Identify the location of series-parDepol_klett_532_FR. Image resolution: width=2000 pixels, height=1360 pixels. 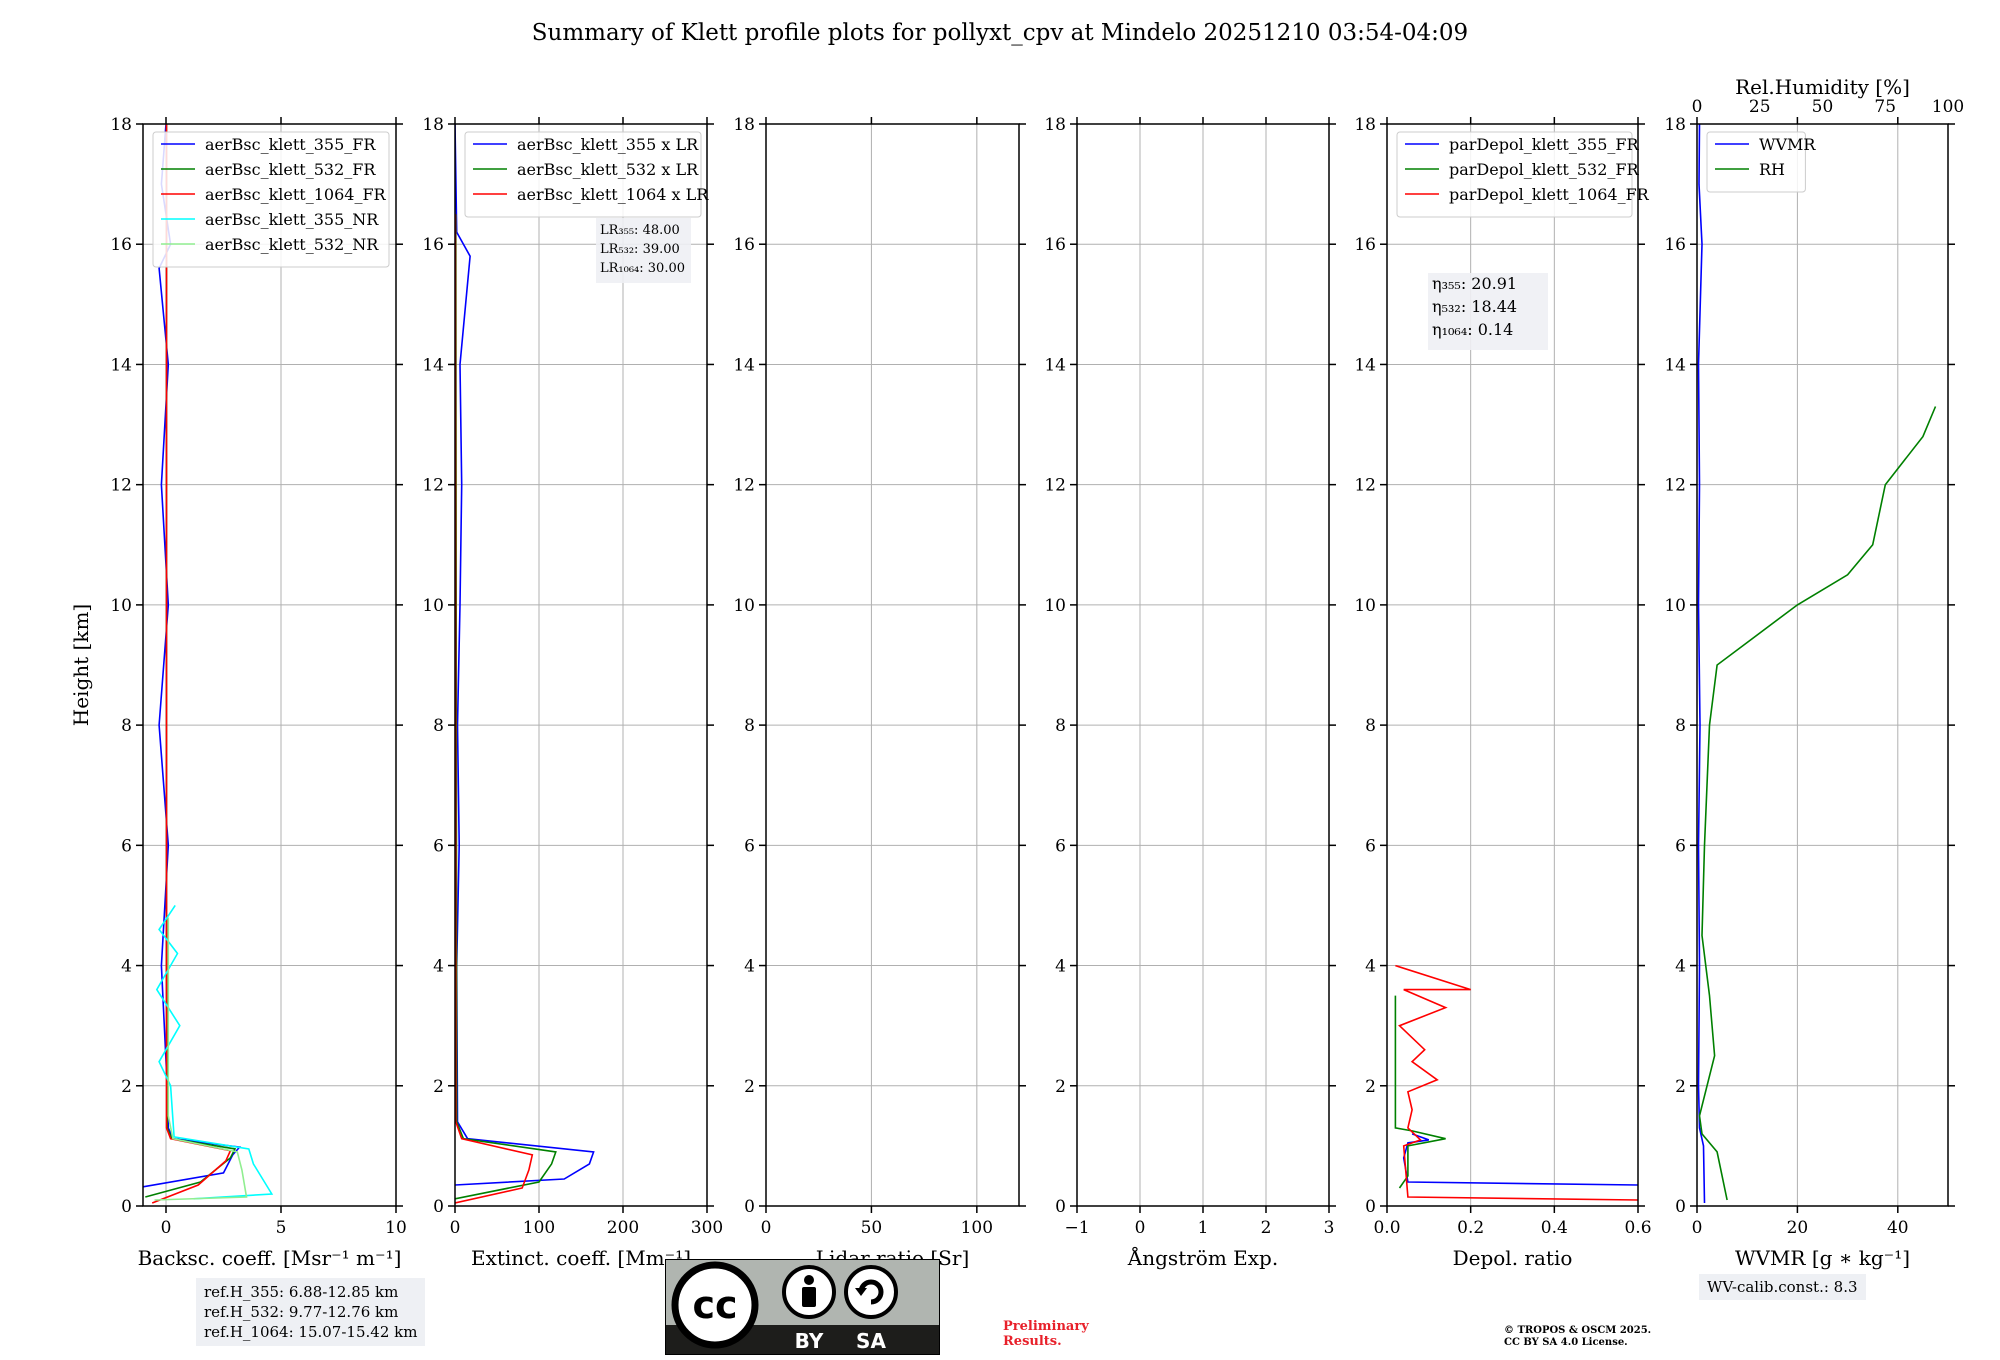
(1420, 1092).